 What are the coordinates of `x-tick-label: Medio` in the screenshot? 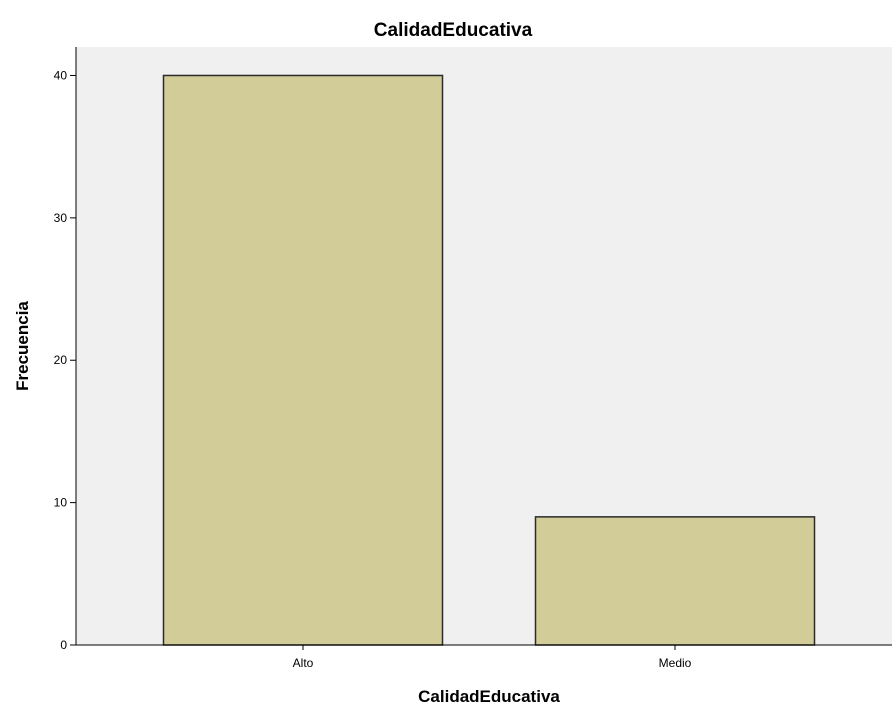 It's located at (675, 663).